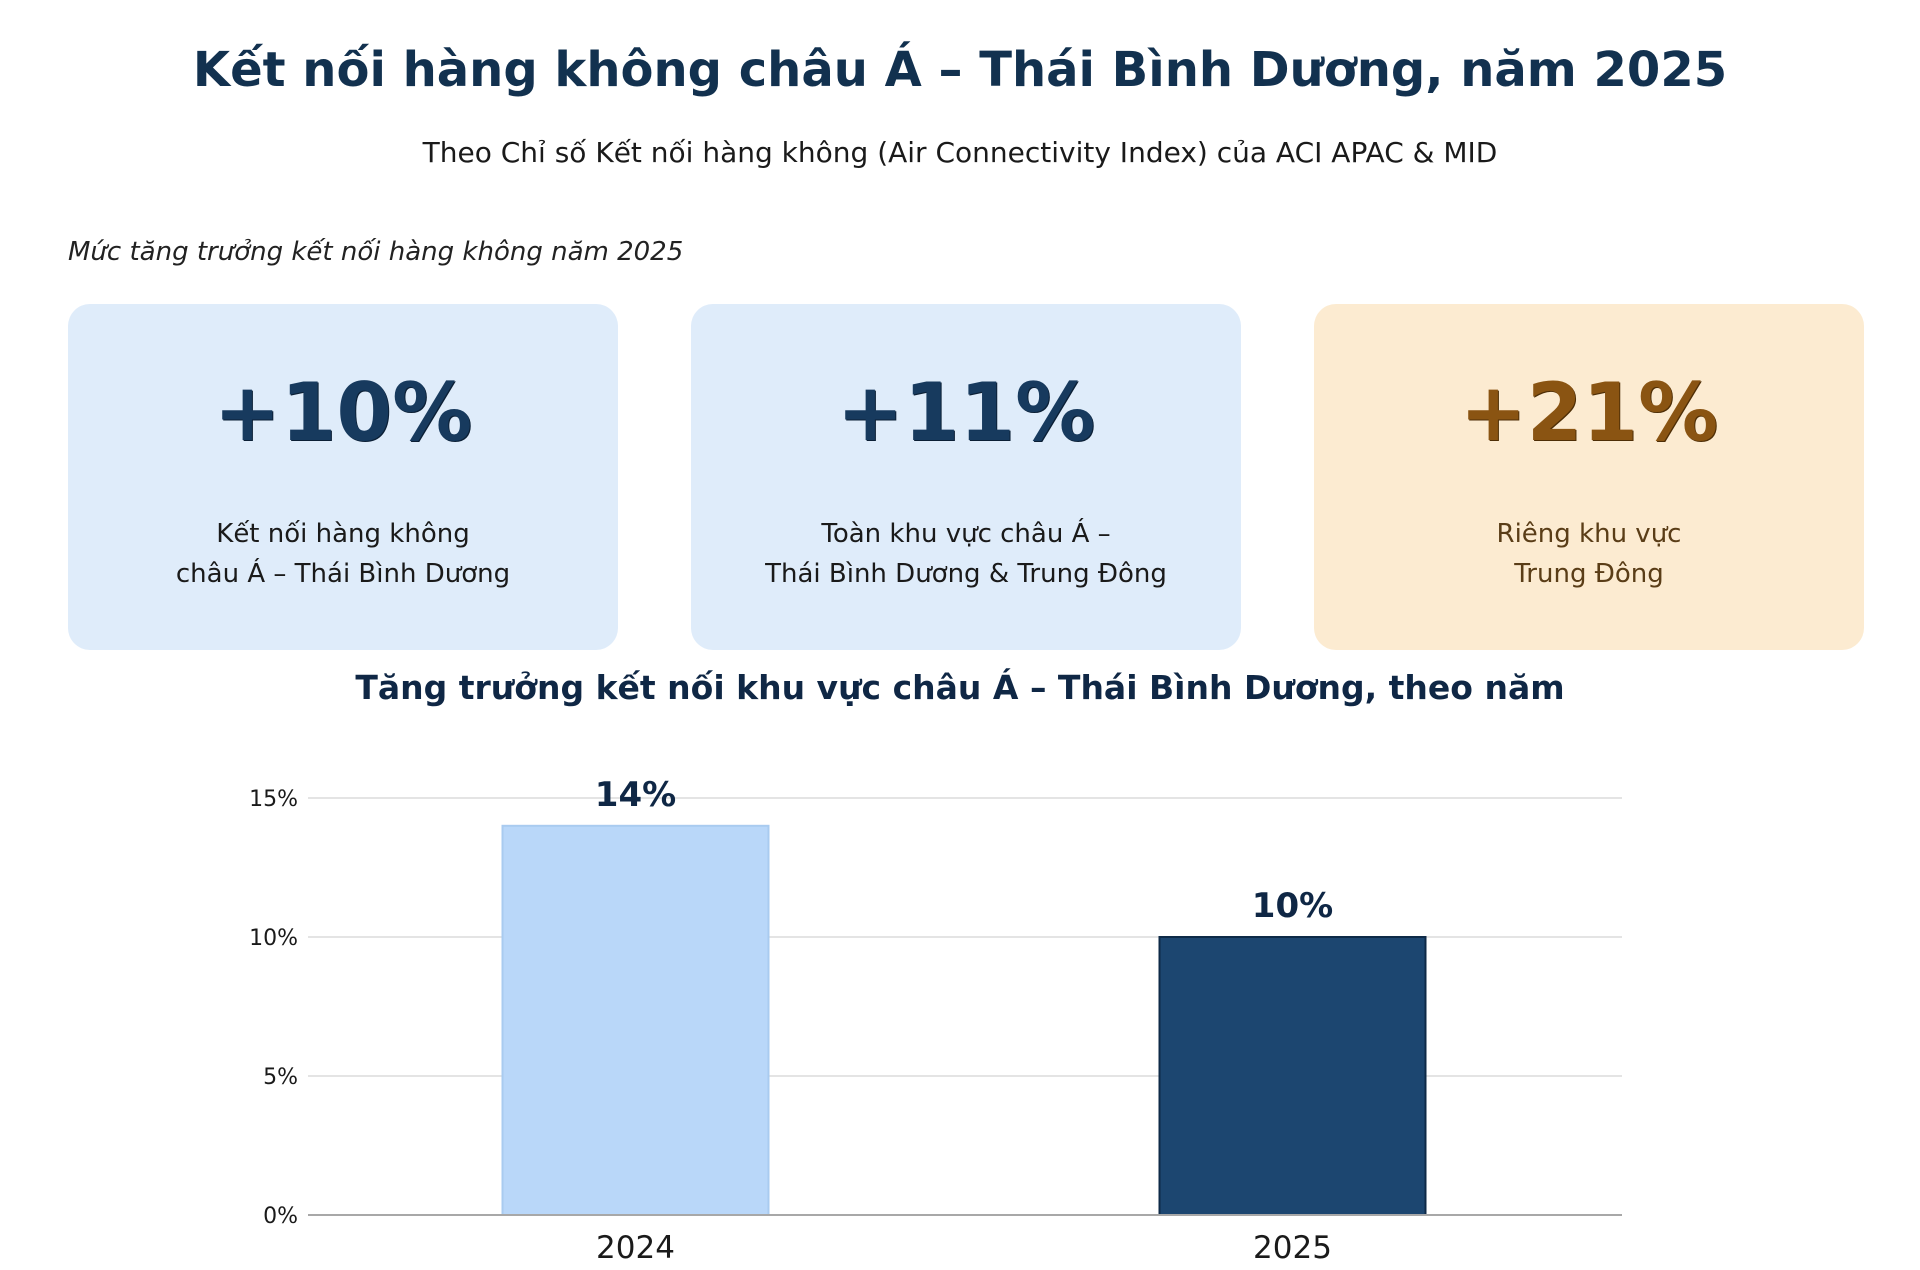 This screenshot has height=1270, width=1920. What do you see at coordinates (273, 799) in the screenshot?
I see `y-tick-label: 15%` at bounding box center [273, 799].